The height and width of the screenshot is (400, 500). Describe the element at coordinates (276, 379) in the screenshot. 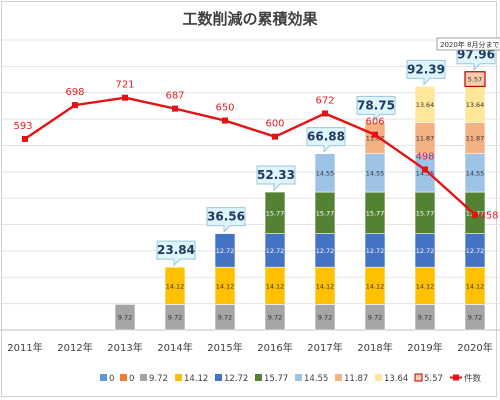

I see `legend-label: 15.77` at that location.